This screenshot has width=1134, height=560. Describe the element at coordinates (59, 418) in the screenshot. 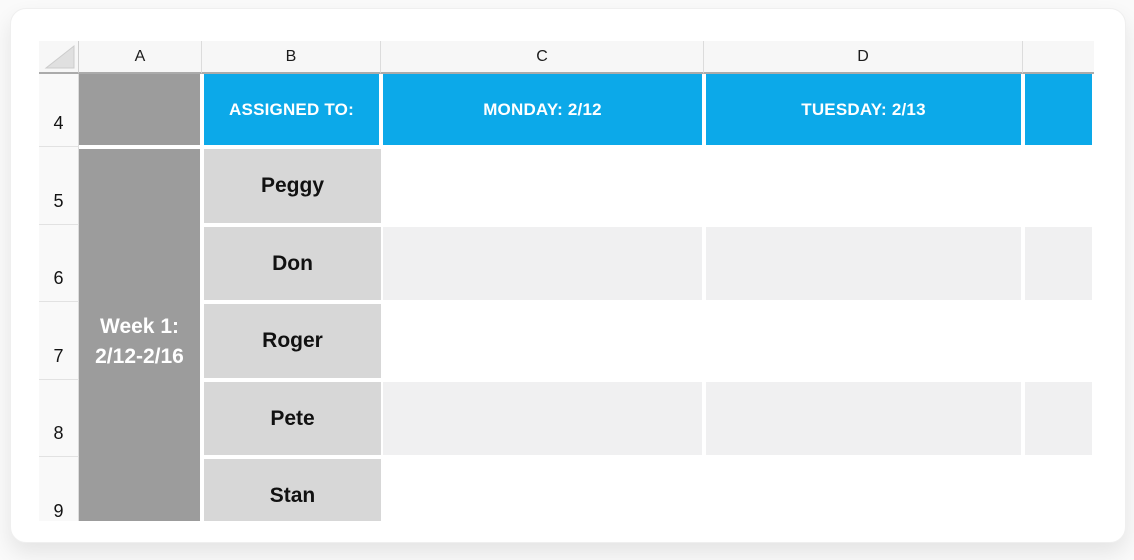

I see `row-header-8: 8` at that location.